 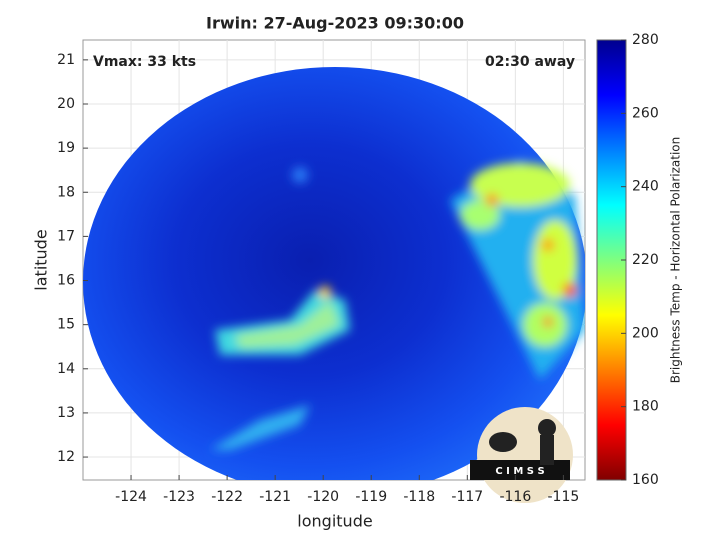 What do you see at coordinates (66, 148) in the screenshot?
I see `y-tick-label: 19` at bounding box center [66, 148].